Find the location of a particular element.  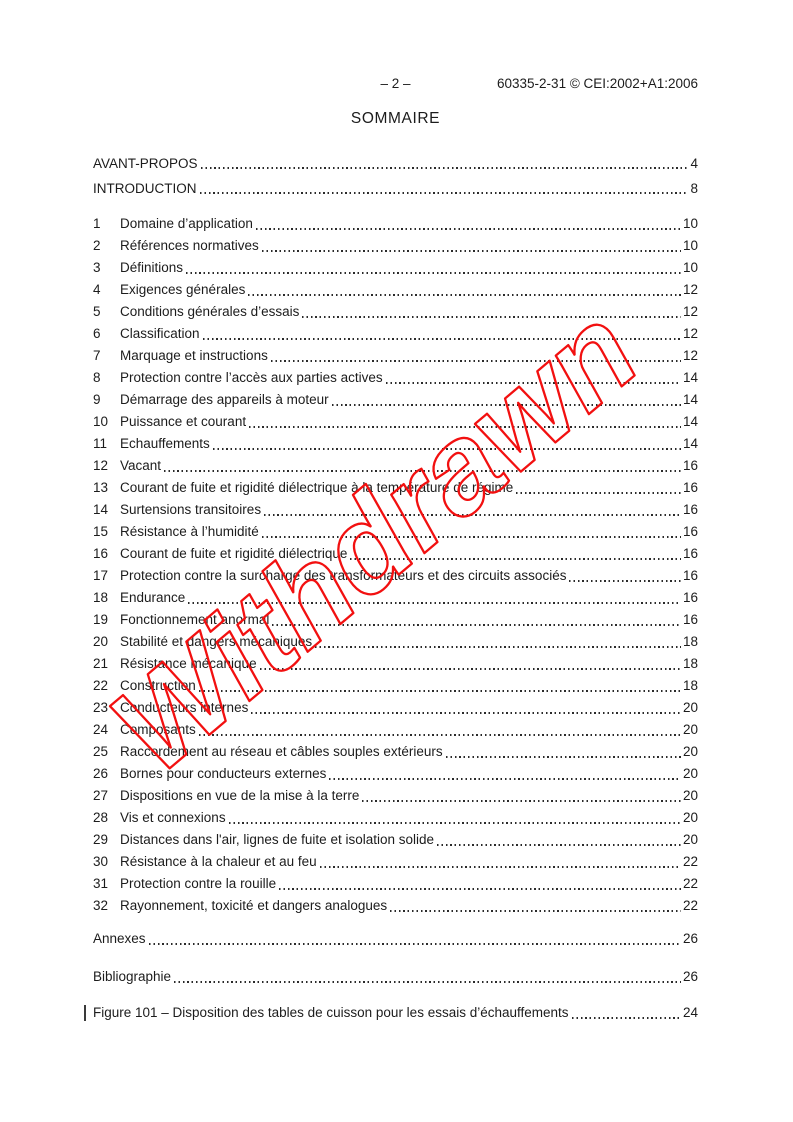

section-number: 8 is located at coordinates (97, 377).